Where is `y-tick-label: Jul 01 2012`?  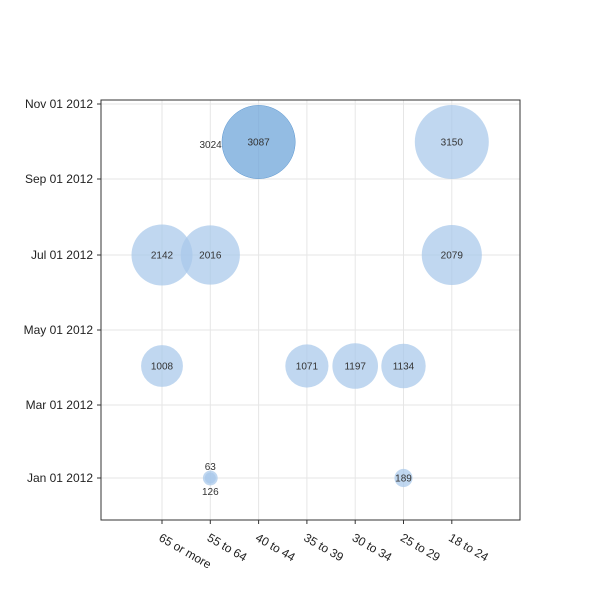
y-tick-label: Jul 01 2012 is located at coordinates (62, 255).